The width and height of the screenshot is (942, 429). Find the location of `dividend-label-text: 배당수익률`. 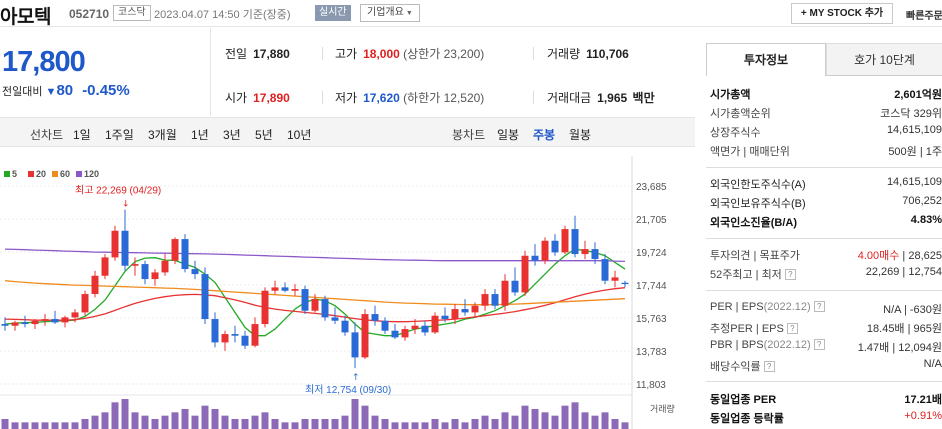

dividend-label-text: 배당수익률 is located at coordinates (735, 367).